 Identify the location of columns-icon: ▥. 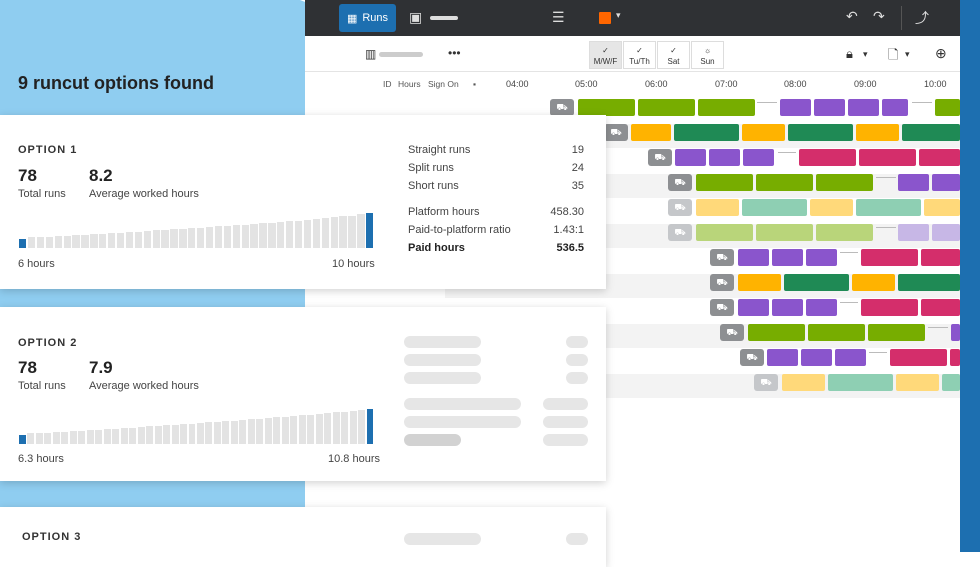
(371, 54).